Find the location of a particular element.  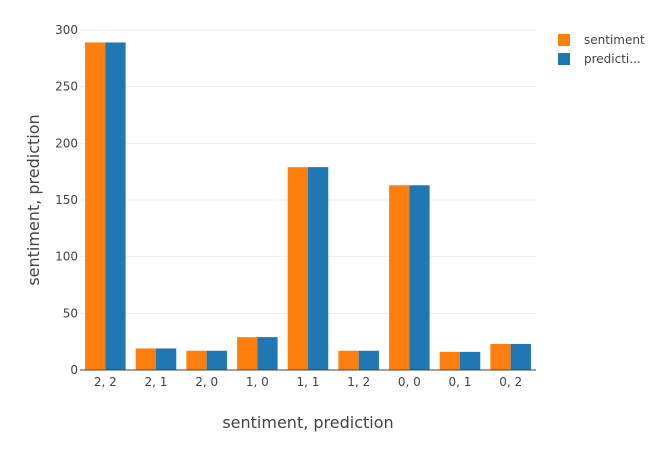

x-tick-label: 0, 2 is located at coordinates (510, 382).